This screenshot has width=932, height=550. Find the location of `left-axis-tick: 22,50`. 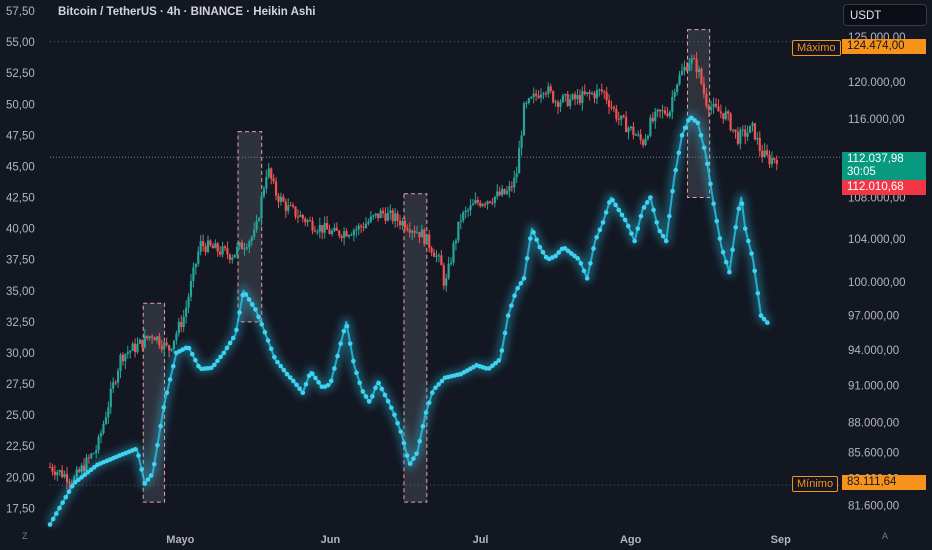

left-axis-tick: 22,50 is located at coordinates (20, 447).